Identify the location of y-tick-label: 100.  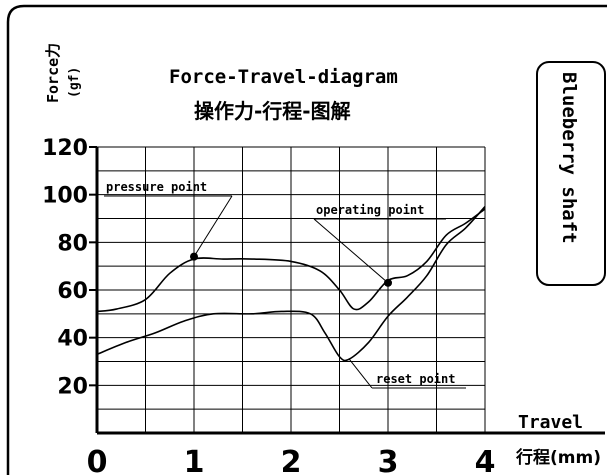
(65, 196).